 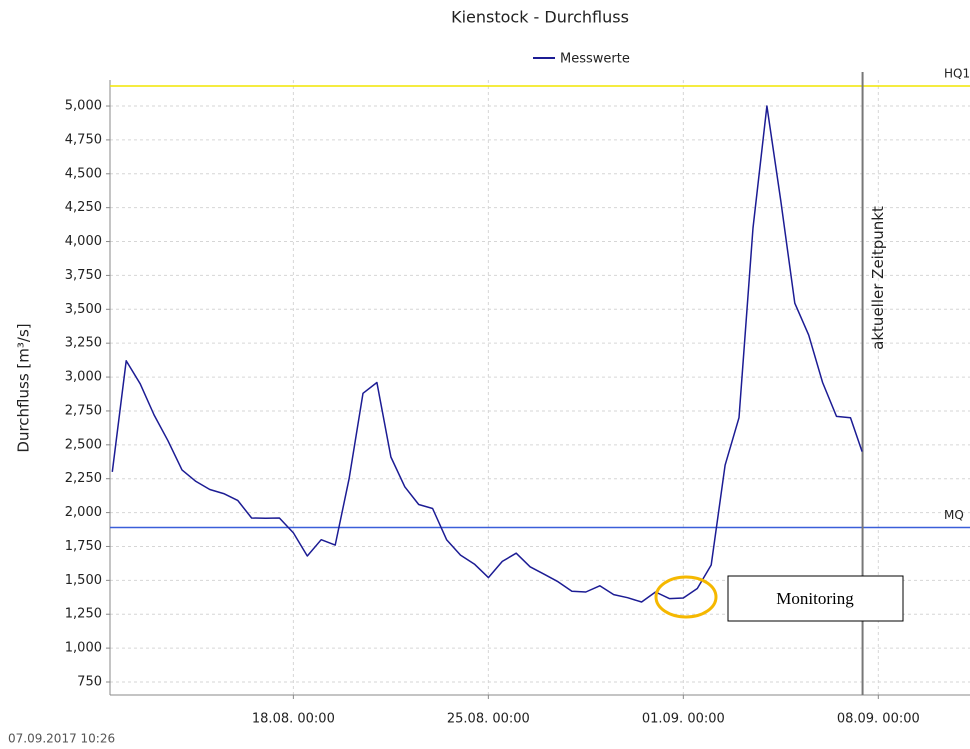 I want to click on y-tick-label: 5,000, so click(x=83, y=106).